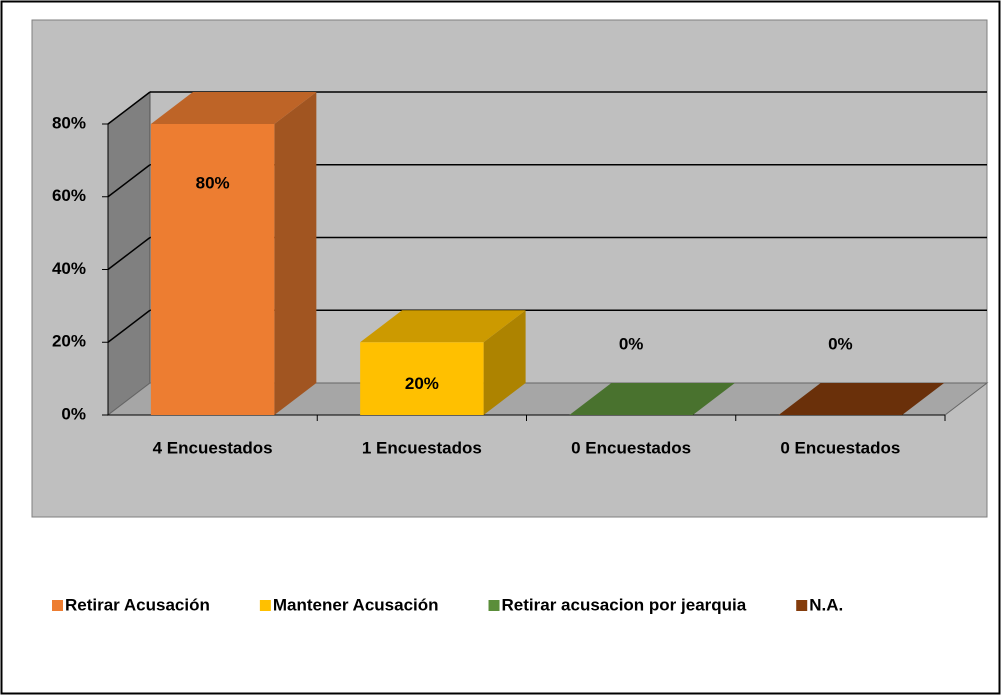  I want to click on y-tick-label: 0%, so click(73, 413).